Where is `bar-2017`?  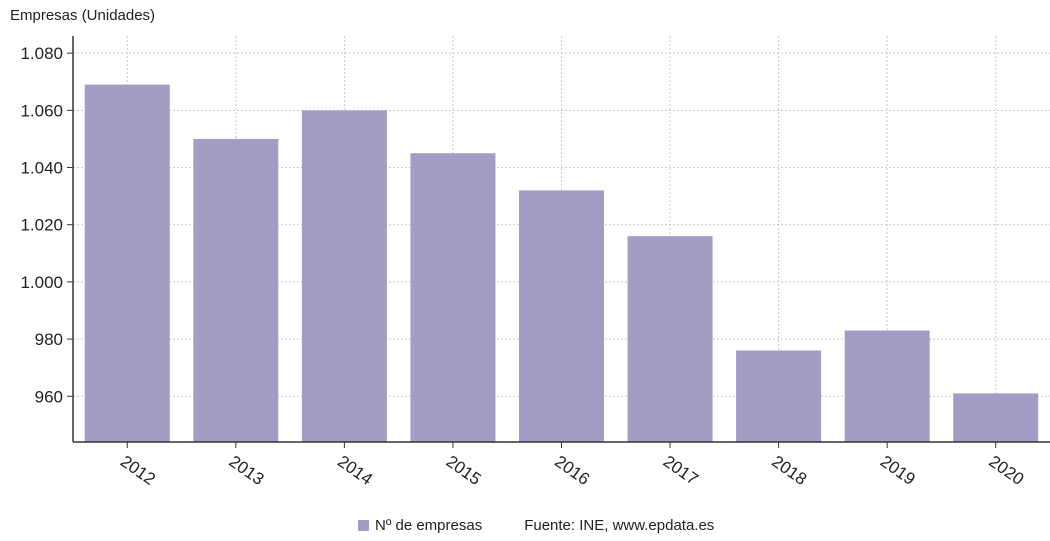 bar-2017 is located at coordinates (670, 339).